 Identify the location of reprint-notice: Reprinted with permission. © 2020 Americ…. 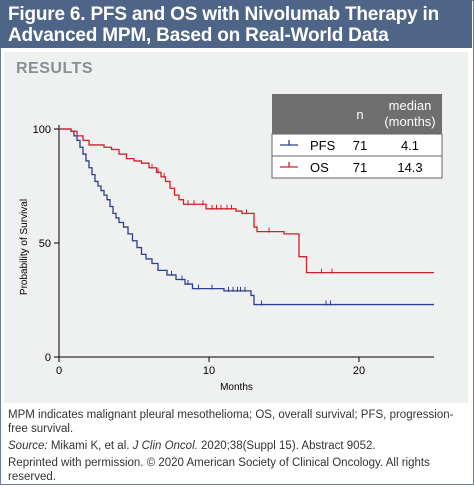
(219, 470).